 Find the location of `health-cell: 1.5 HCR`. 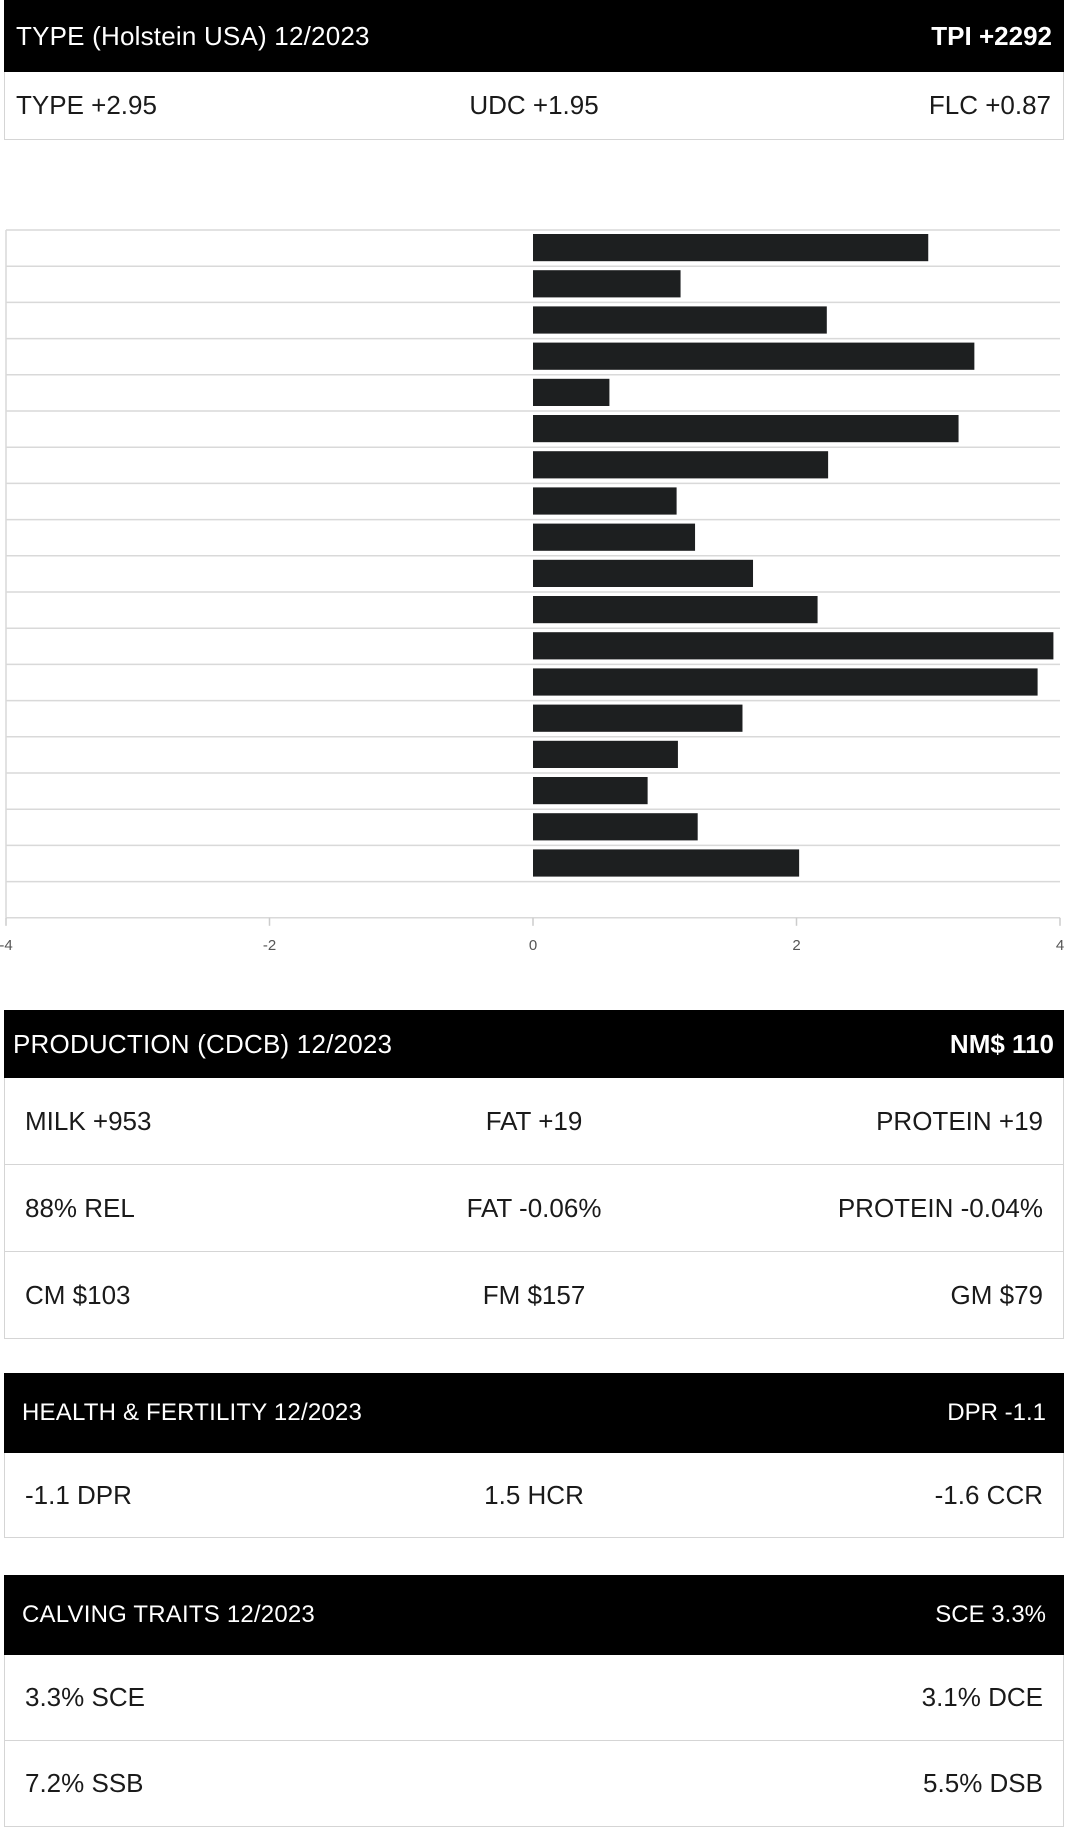

health-cell: 1.5 HCR is located at coordinates (534, 1494).